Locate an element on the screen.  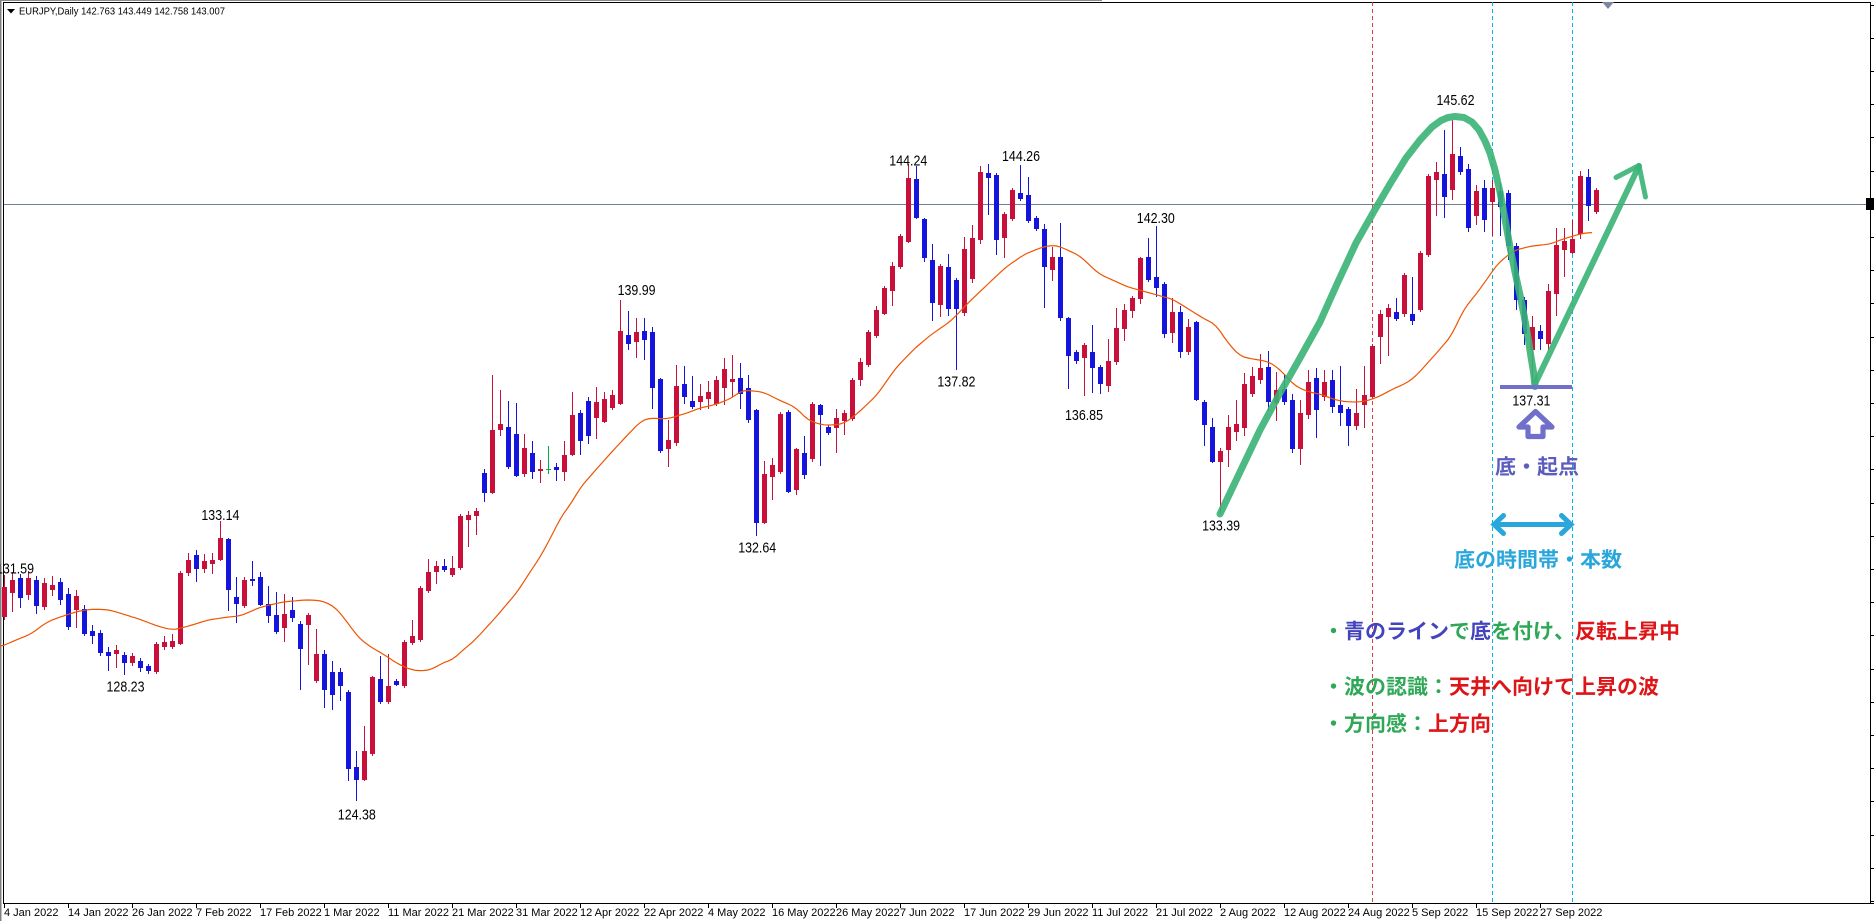
svg-text: 7 Feb 2022 is located at coordinates (224, 913).